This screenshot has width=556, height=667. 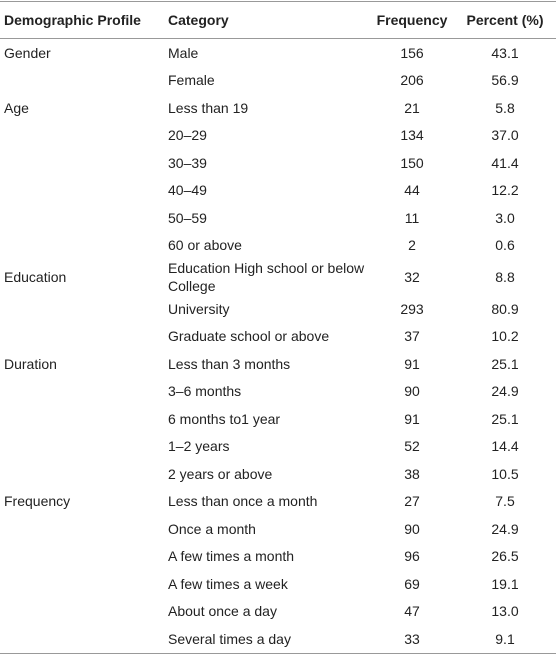 What do you see at coordinates (37, 501) in the screenshot?
I see `profile-cell: Frequency` at bounding box center [37, 501].